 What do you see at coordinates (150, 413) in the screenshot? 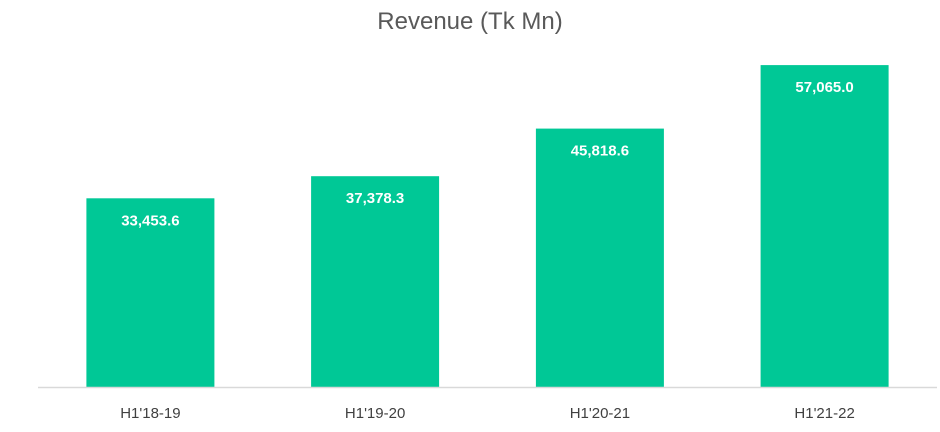
I see `x-tick-label-1: H1'18-19` at bounding box center [150, 413].